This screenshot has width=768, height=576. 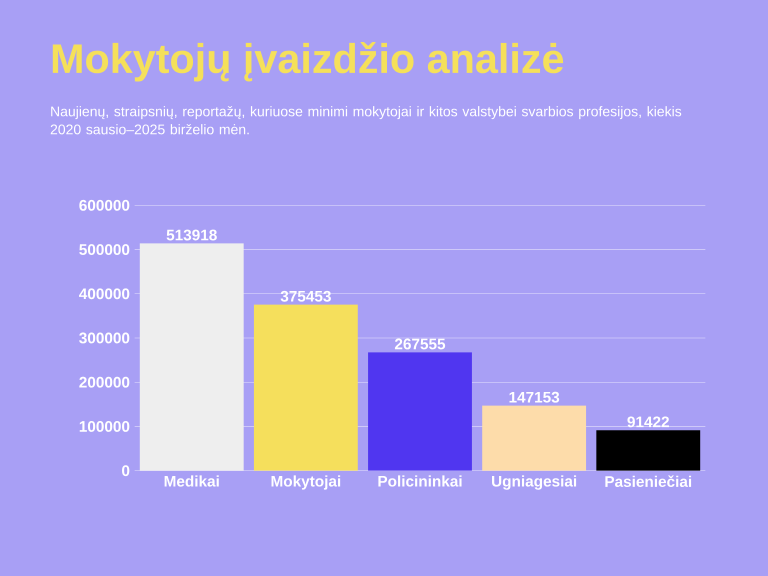 What do you see at coordinates (104, 249) in the screenshot?
I see `y-tick-label: 500000` at bounding box center [104, 249].